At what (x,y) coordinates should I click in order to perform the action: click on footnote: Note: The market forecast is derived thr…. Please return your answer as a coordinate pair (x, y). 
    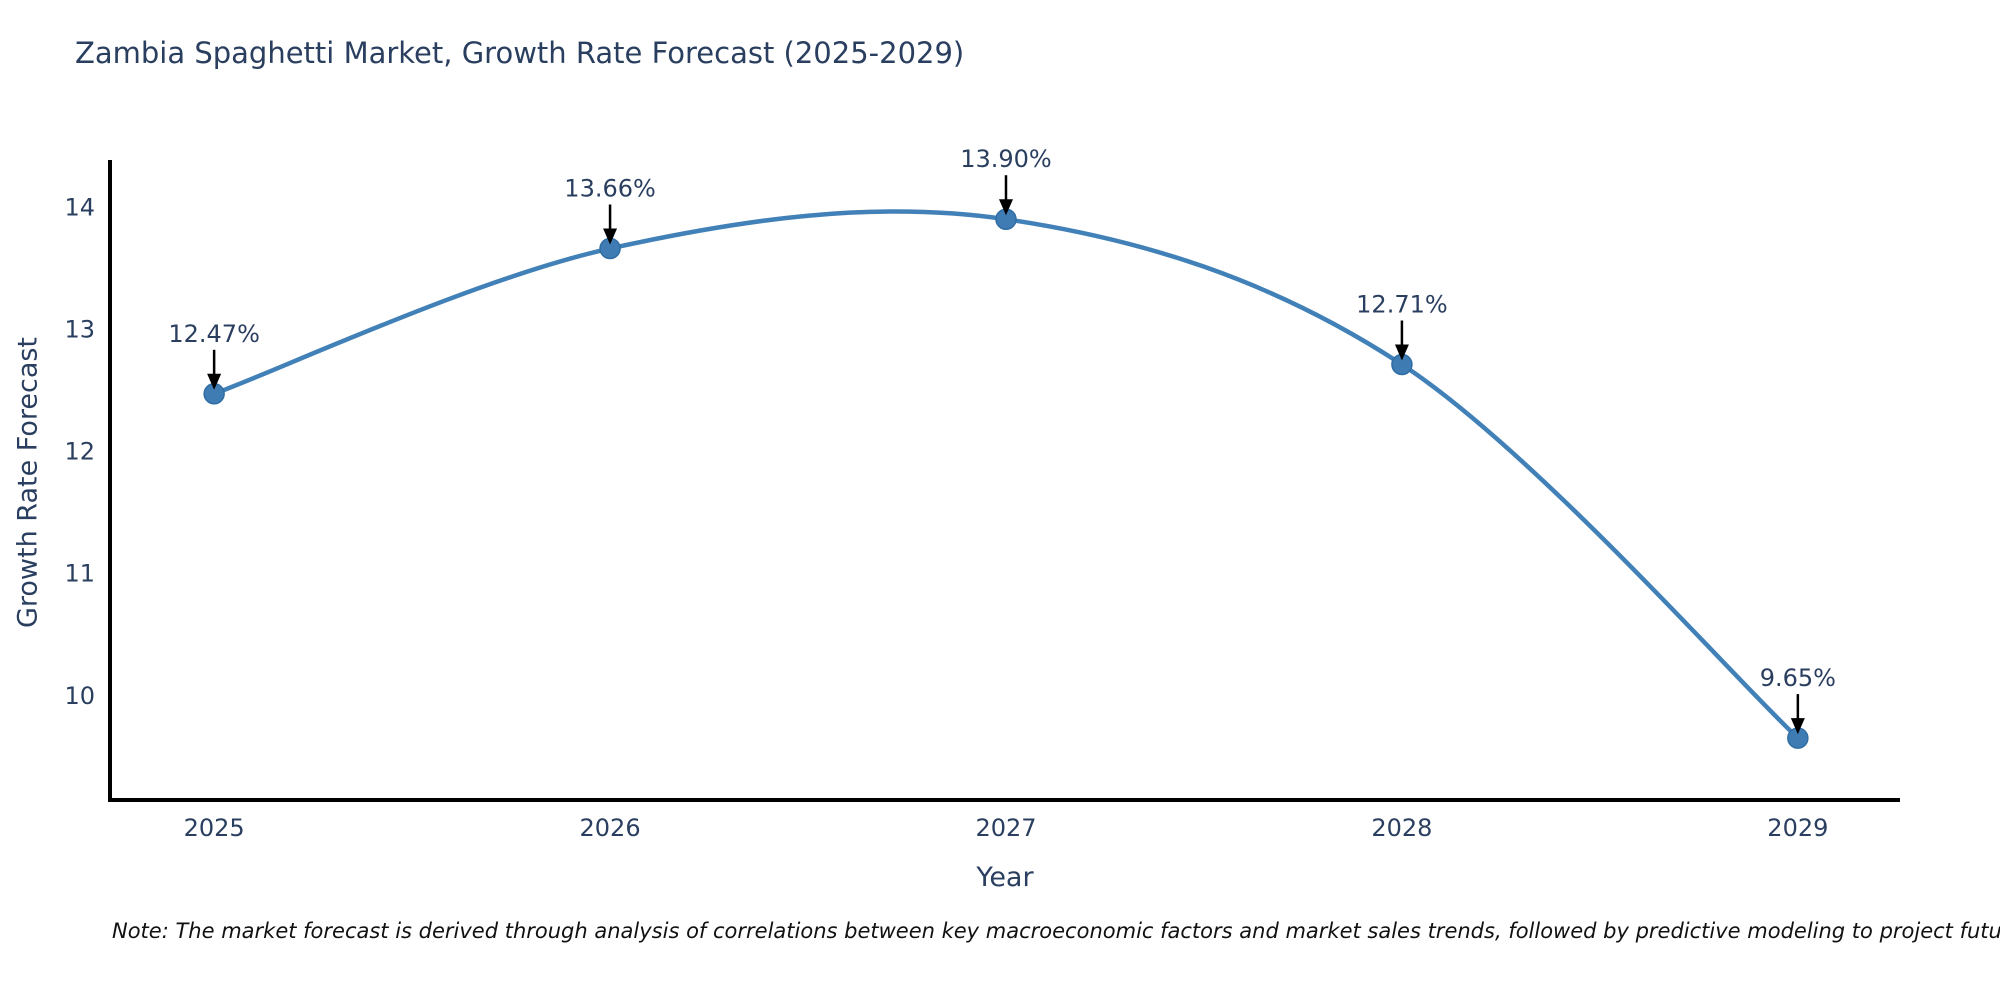
    Looking at the image, I should click on (1056, 931).